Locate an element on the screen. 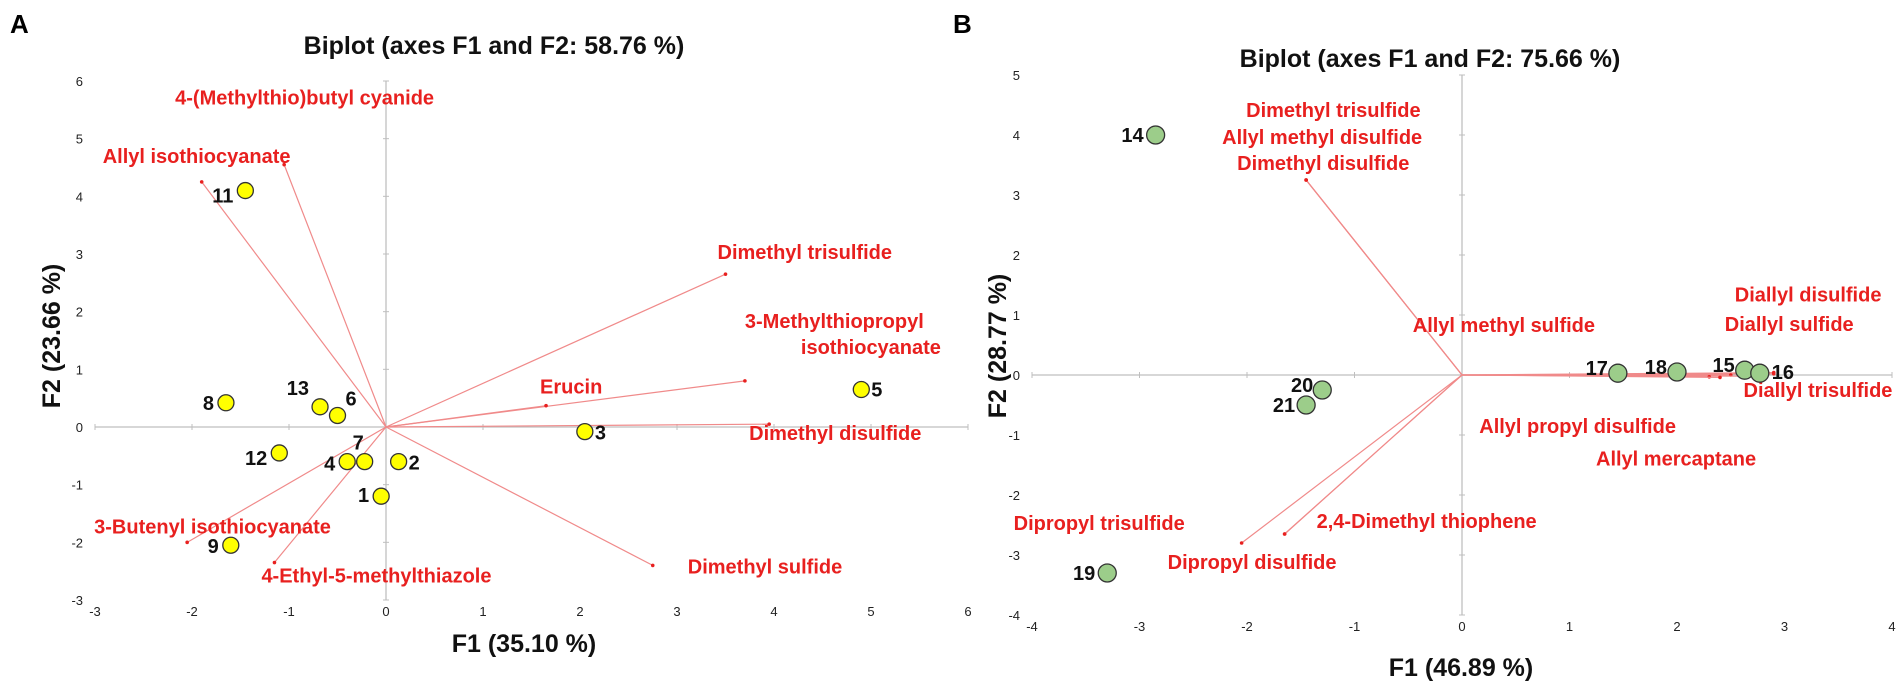 The image size is (1901, 689). panel-b-y-tick-label: -3 is located at coordinates (1014, 555).